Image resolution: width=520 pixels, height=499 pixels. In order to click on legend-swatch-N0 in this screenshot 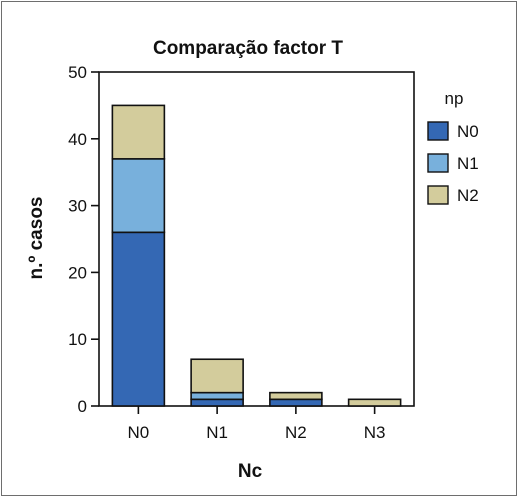, I will do `click(438, 131)`.